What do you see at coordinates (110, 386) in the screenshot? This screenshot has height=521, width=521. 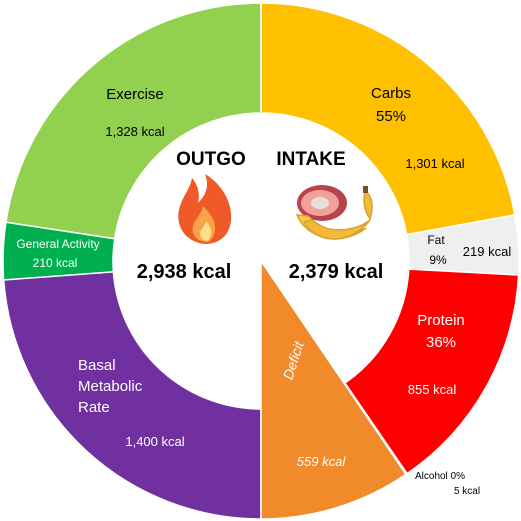 I see `basal-label: Metabolic` at bounding box center [110, 386].